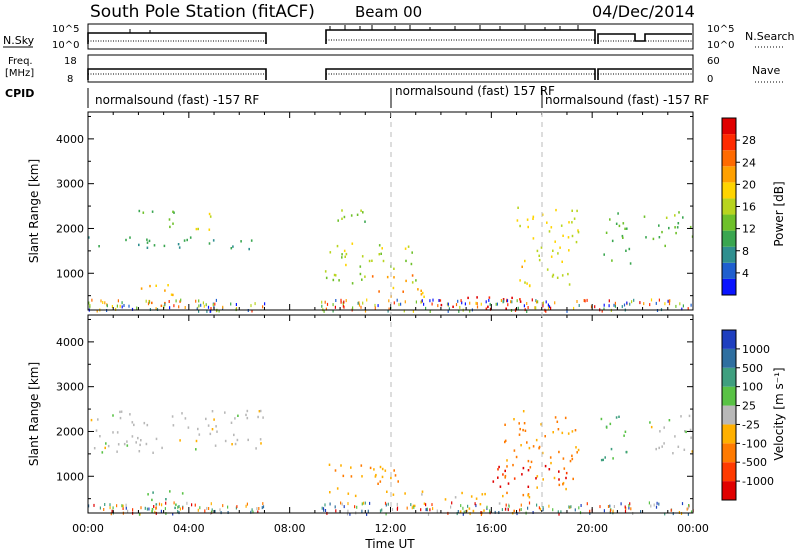  What do you see at coordinates (720, 29) in the screenshot?
I see `nsearch-top-tick: 10^5` at bounding box center [720, 29].